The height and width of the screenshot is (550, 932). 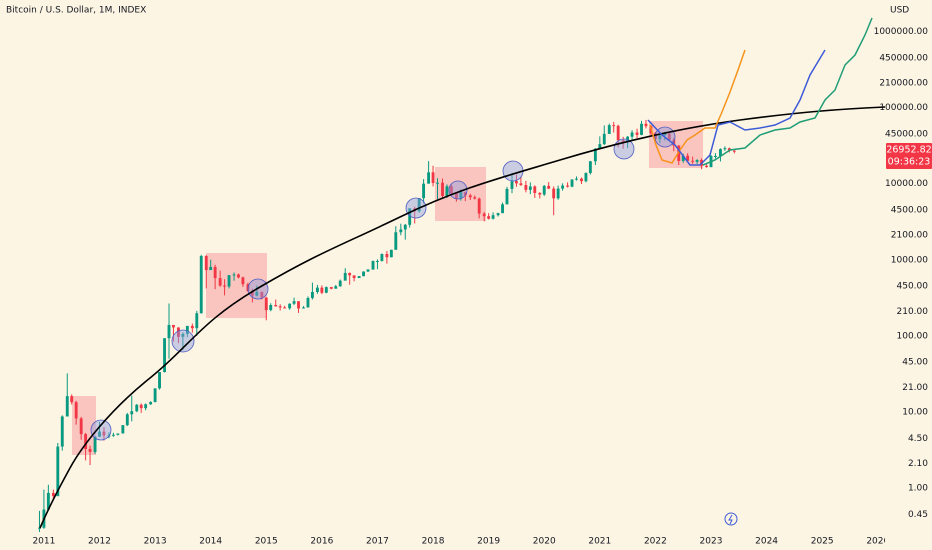 What do you see at coordinates (266, 542) in the screenshot?
I see `x-tick-label: 2015` at bounding box center [266, 542].